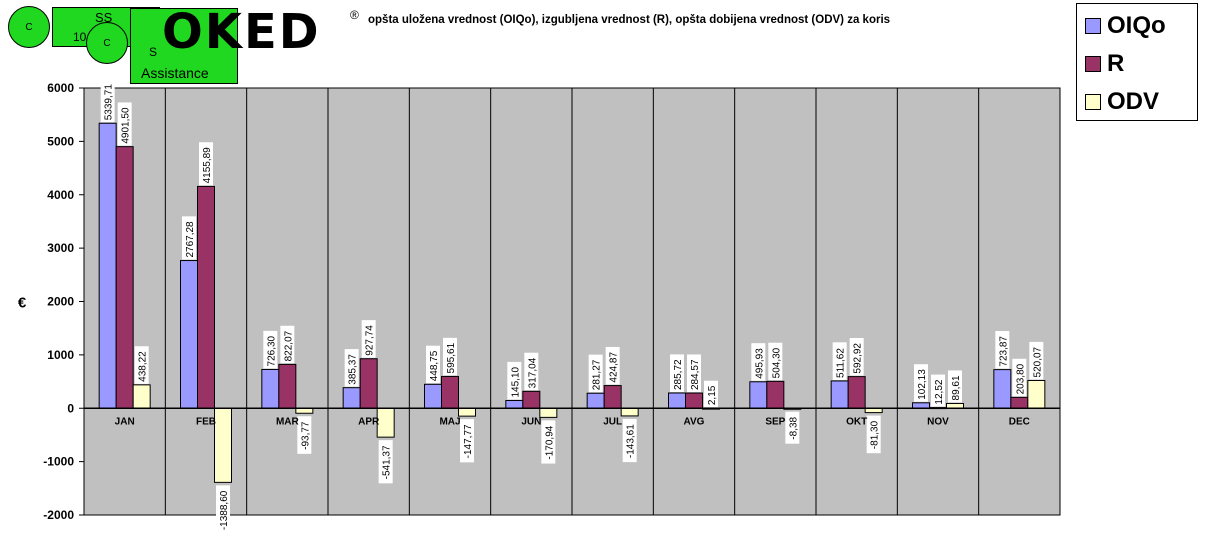  I want to click on value-label: -93,77, so click(305, 435).